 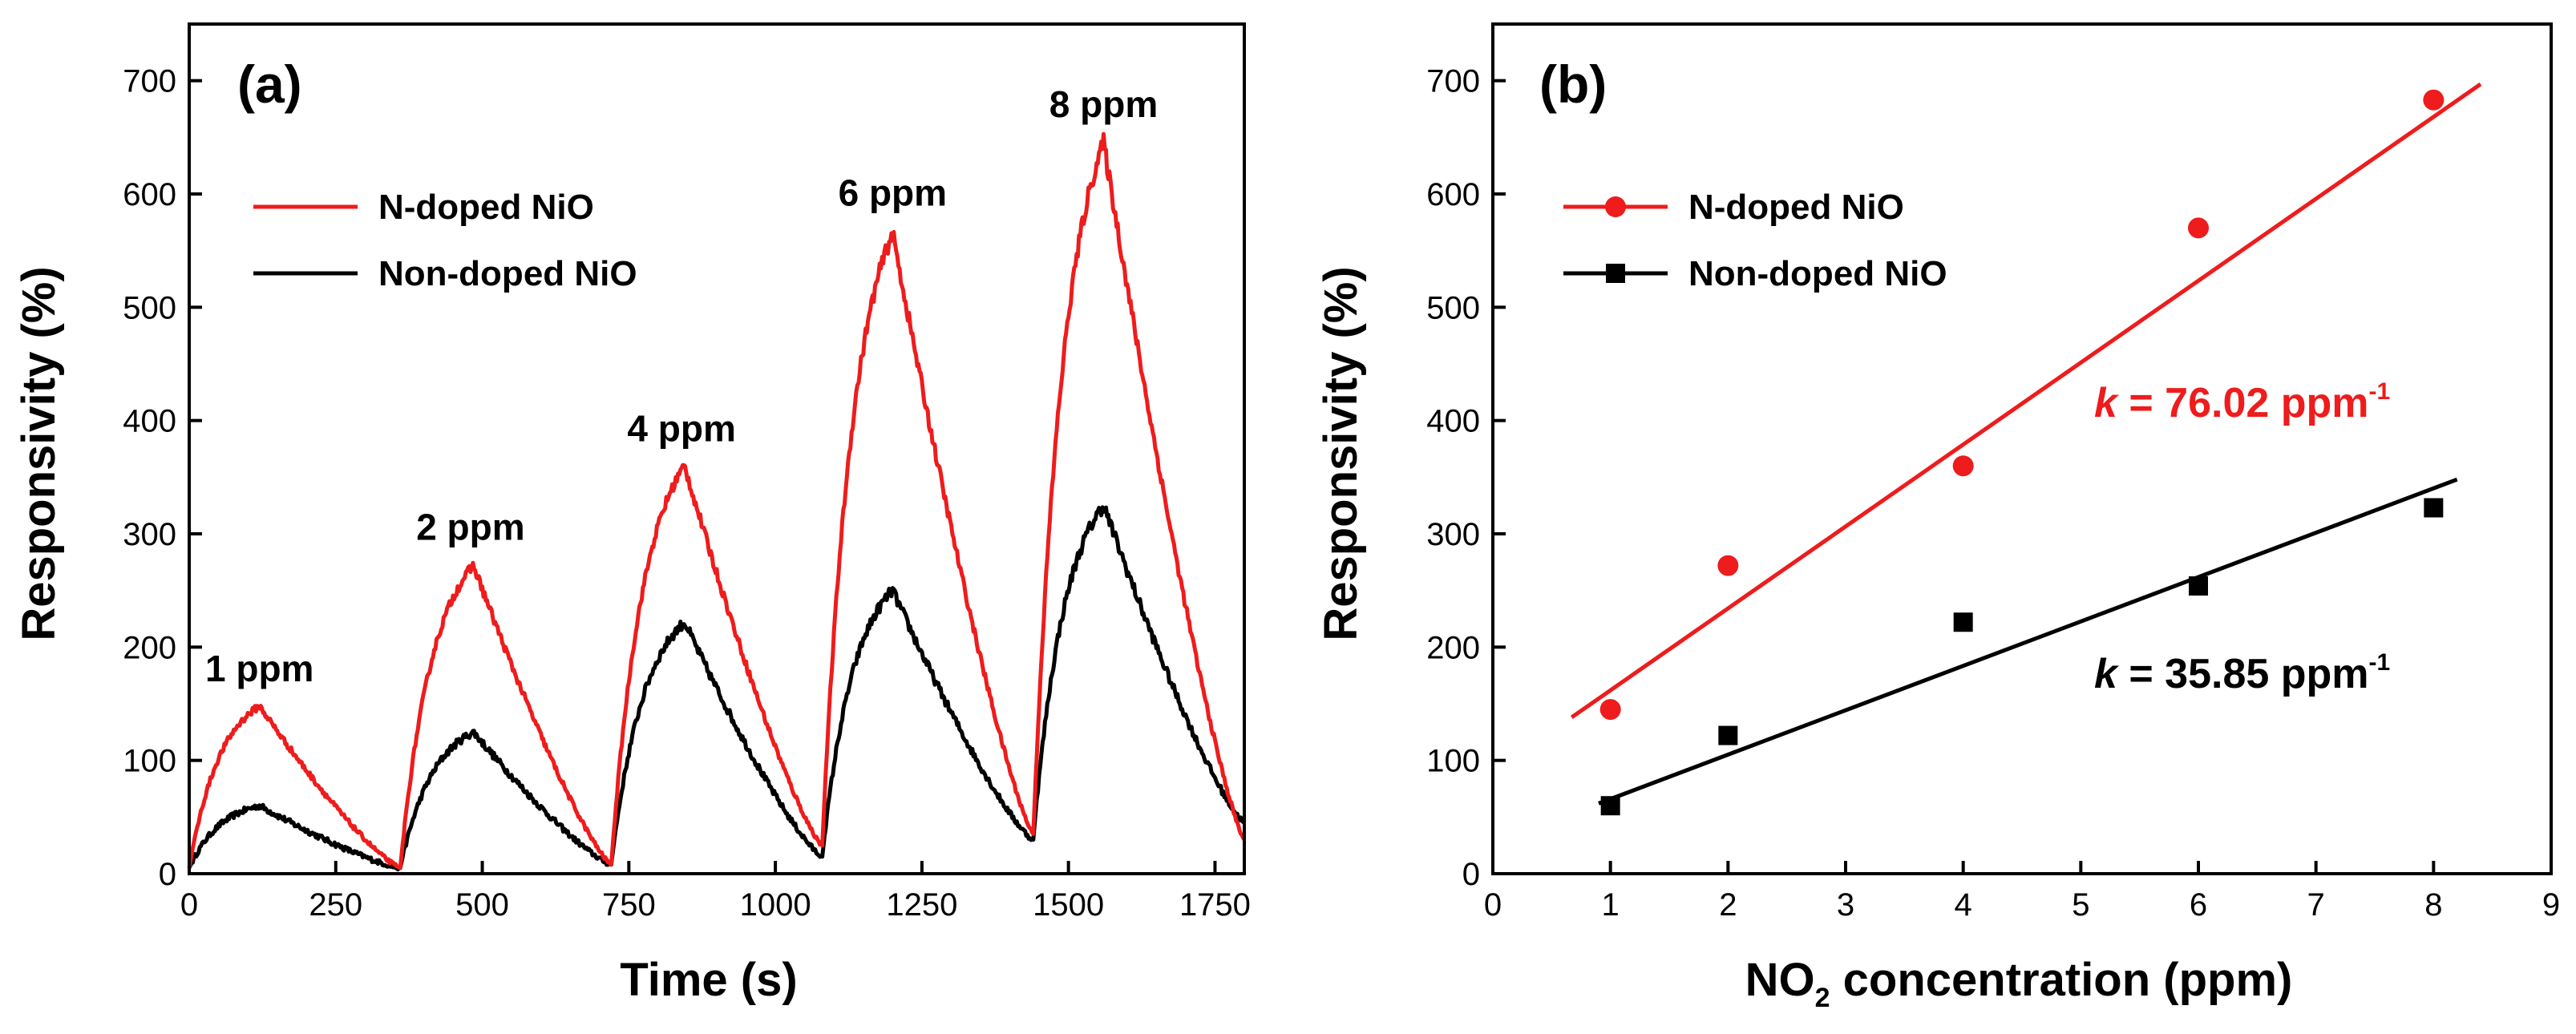 What do you see at coordinates (893, 192) in the screenshot?
I see `concentration-annotation: 6 ppm` at bounding box center [893, 192].